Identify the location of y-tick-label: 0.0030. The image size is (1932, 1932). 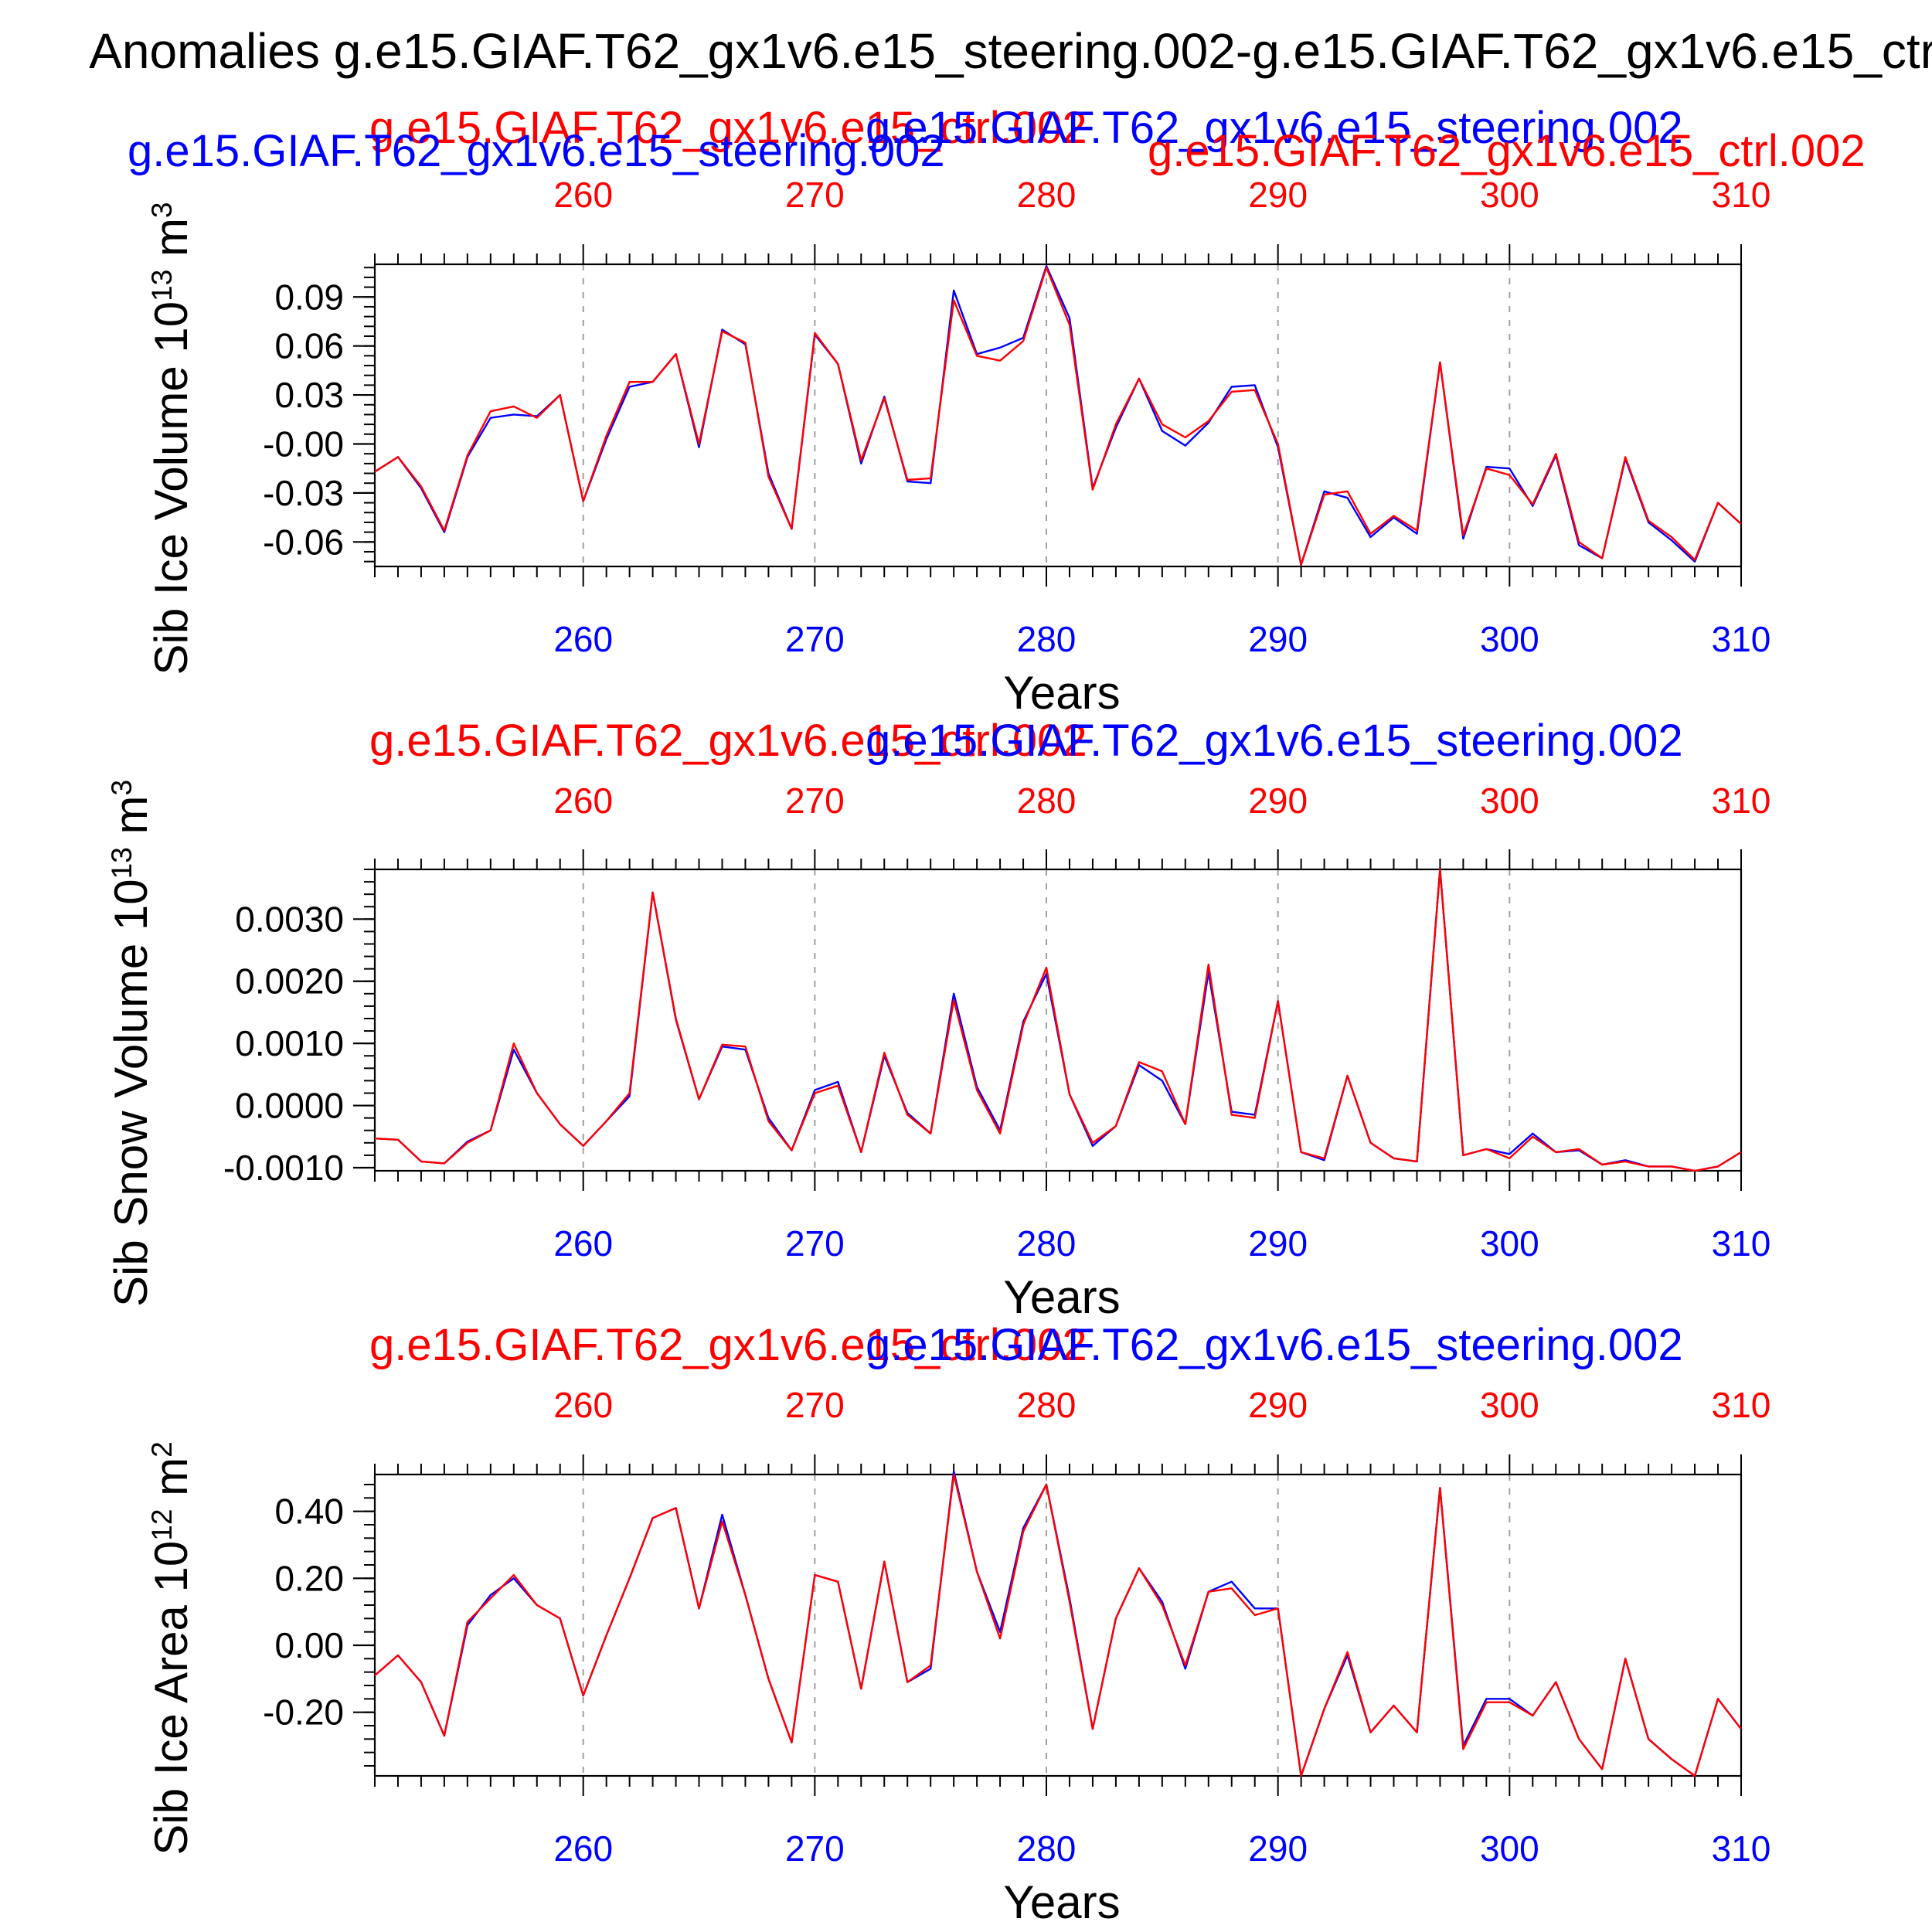
(289, 919).